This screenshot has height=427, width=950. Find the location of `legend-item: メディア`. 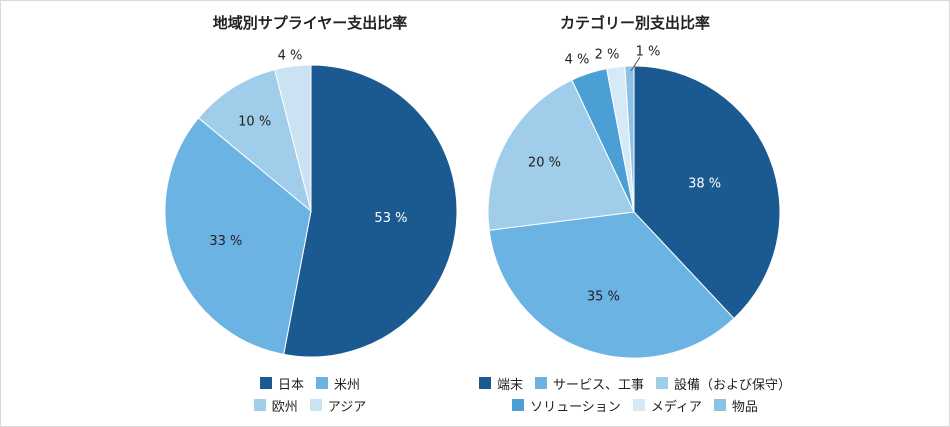

legend-item: メディア is located at coordinates (667, 405).